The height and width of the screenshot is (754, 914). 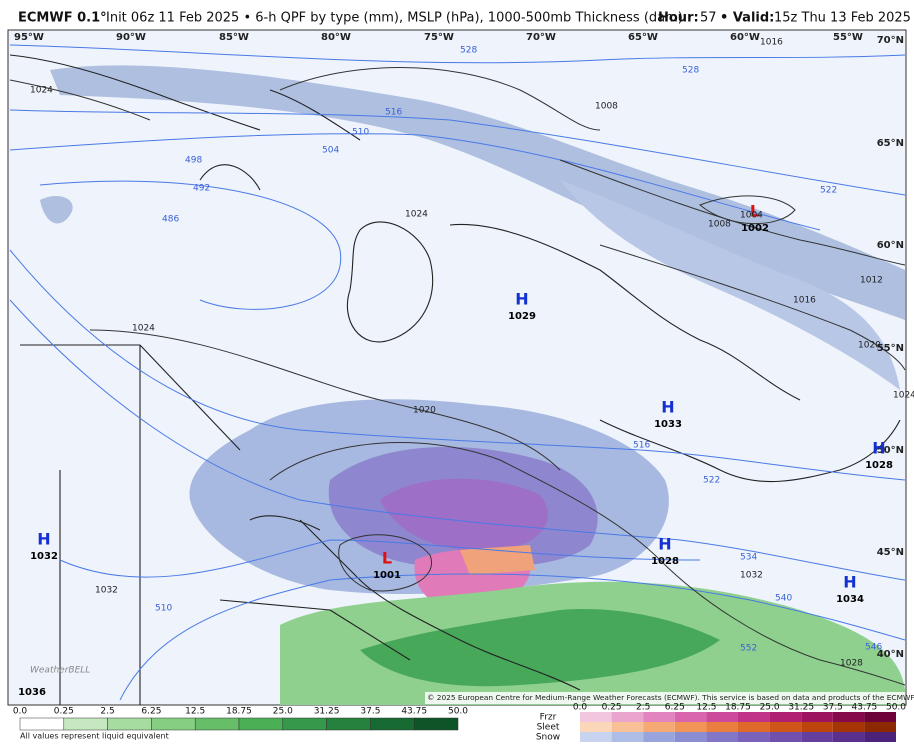 What do you see at coordinates (20, 712) in the screenshot?
I see `legend-tick-label: 0.0` at bounding box center [20, 712].